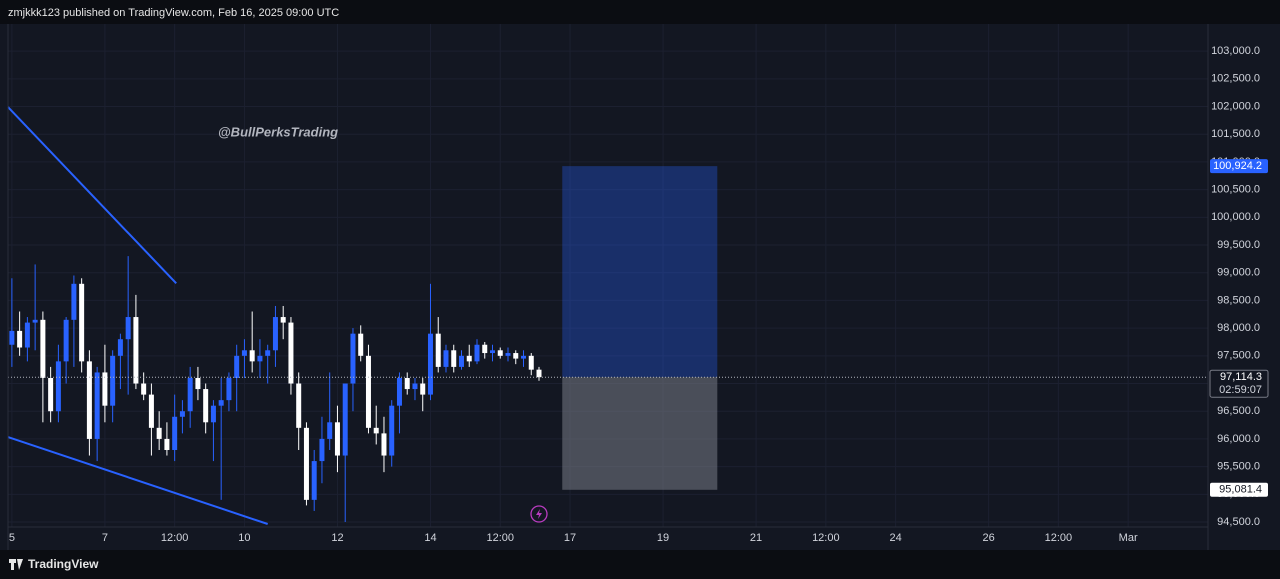  Describe the element at coordinates (663, 538) in the screenshot. I see `x-tick-label: 19` at that location.